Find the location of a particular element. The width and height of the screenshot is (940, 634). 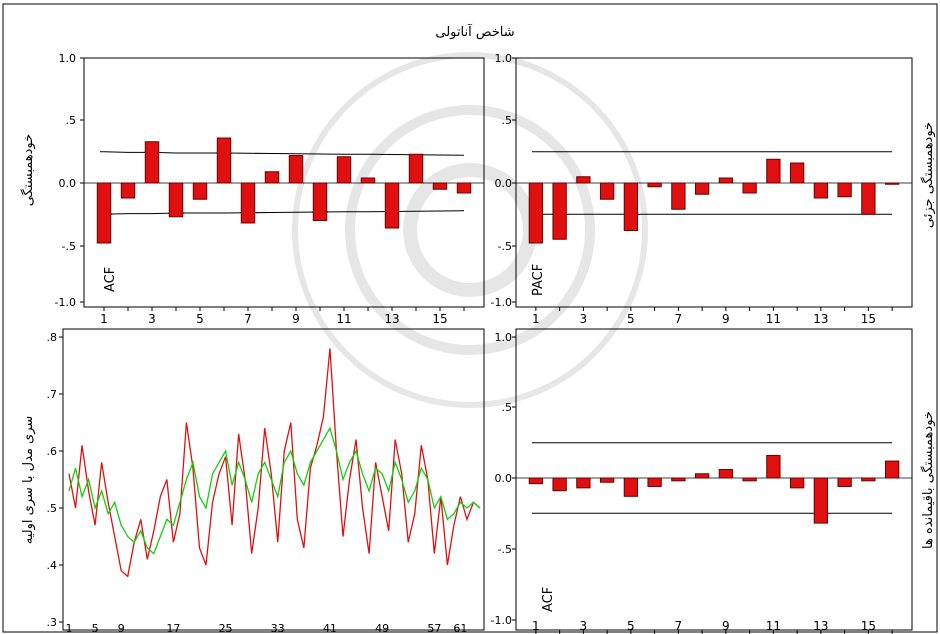

x-tick-label: 61 is located at coordinates (460, 628).